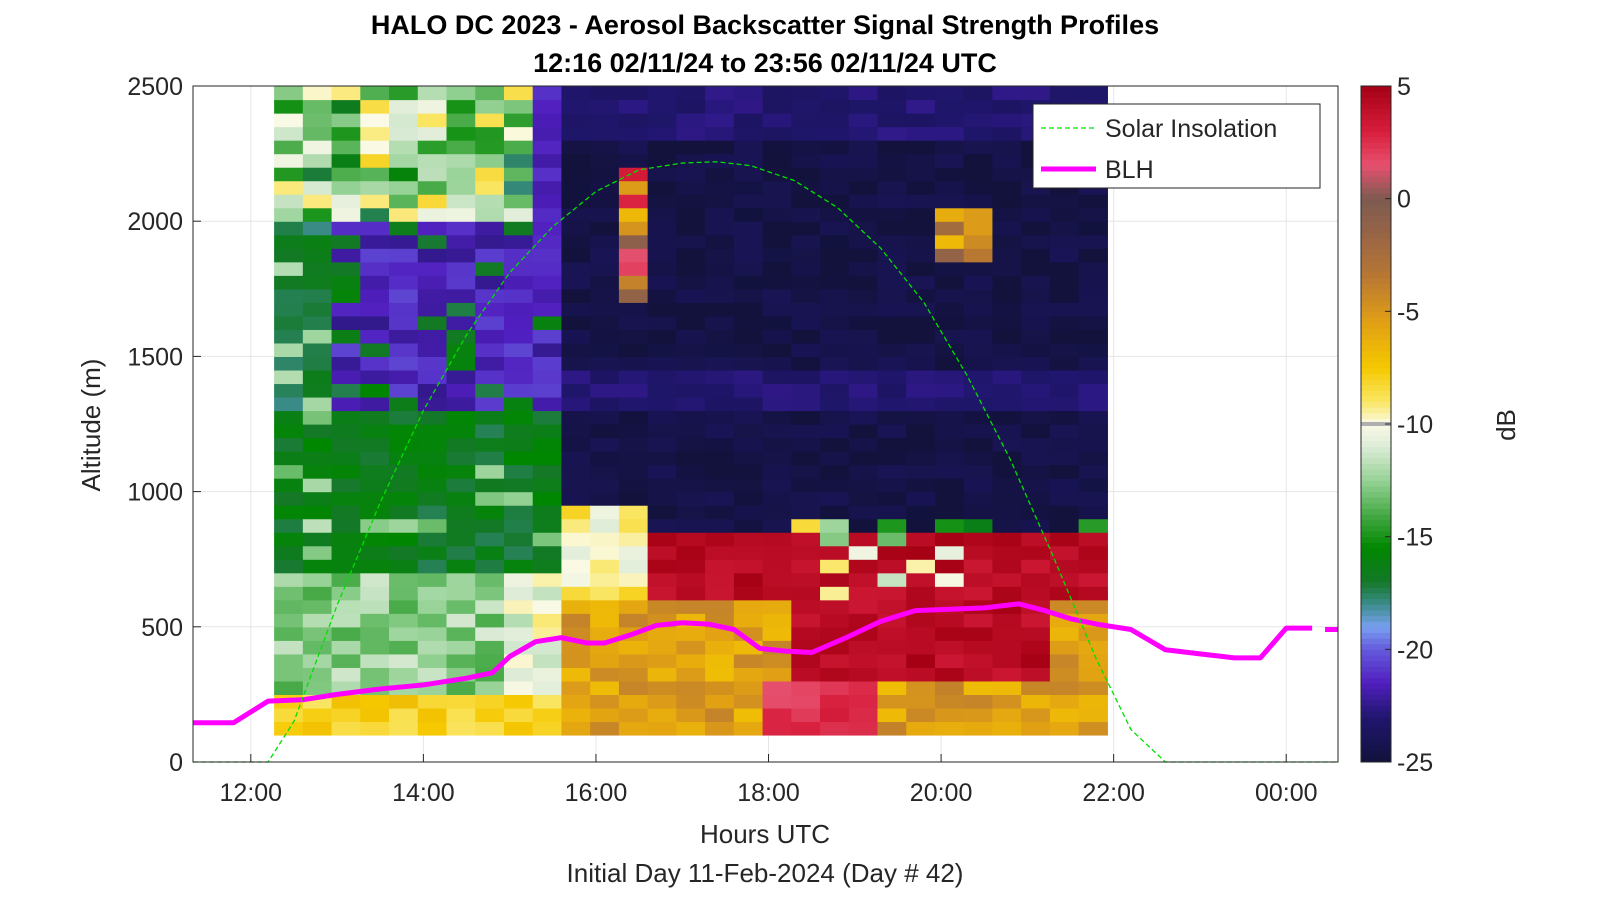 The width and height of the screenshot is (1607, 916). I want to click on colorbar: 5 0 -5 -10 -15 -20 -25, so click(1396, 425).